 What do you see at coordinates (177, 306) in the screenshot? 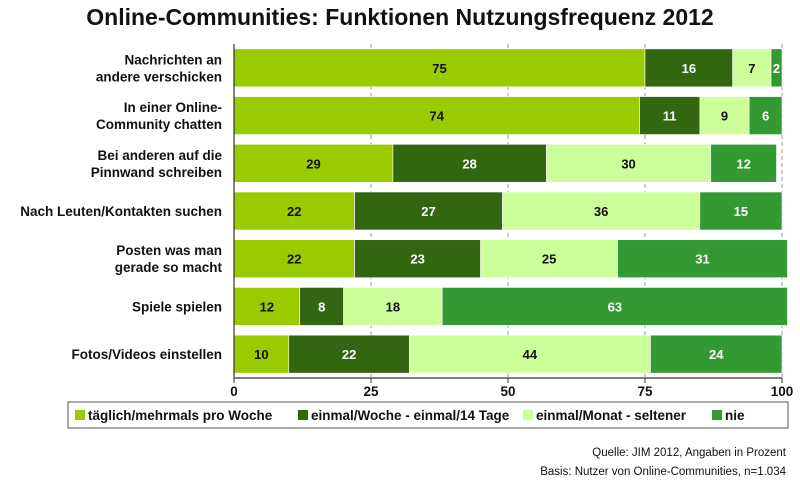
I see `category-label: Spiele spielen` at bounding box center [177, 306].